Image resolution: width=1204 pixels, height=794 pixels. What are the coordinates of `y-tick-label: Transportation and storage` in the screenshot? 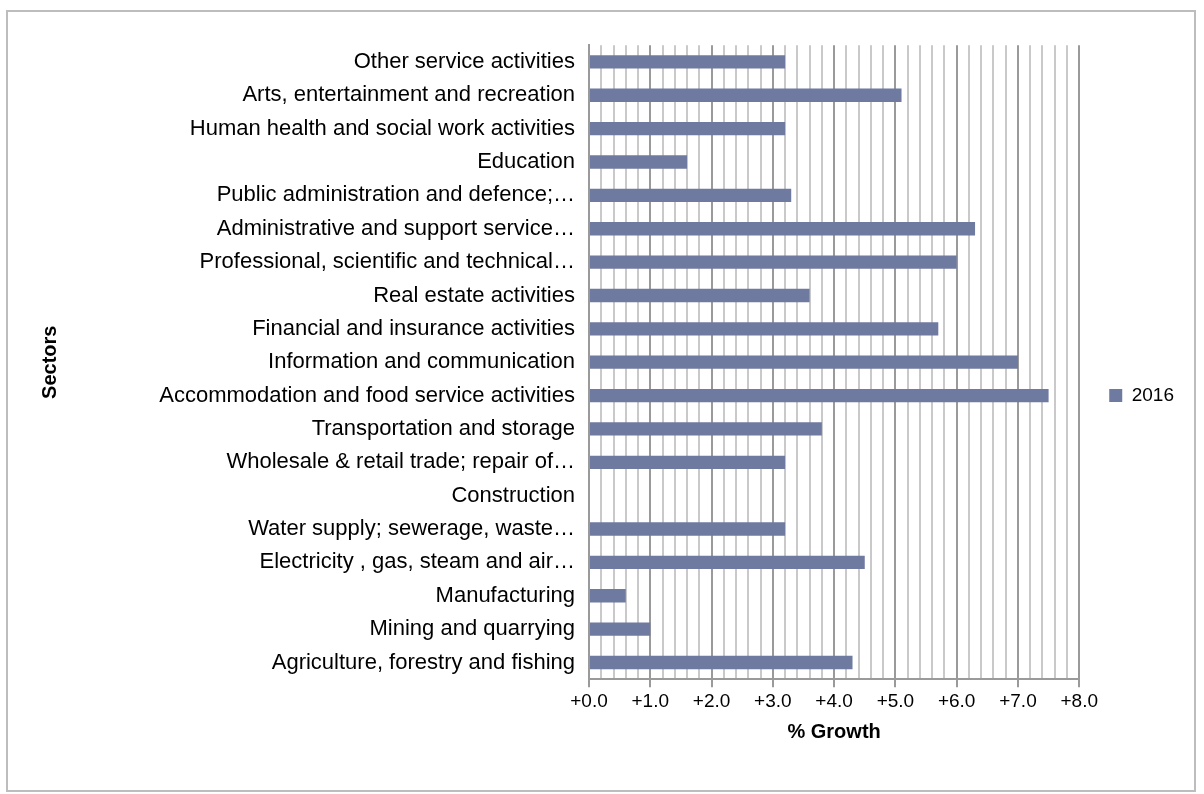 It's located at (443, 427).